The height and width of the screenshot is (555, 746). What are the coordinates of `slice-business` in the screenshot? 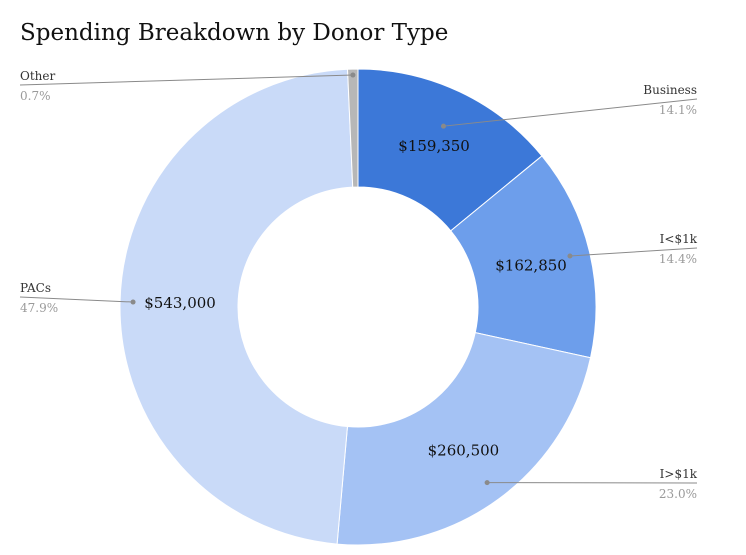 It's located at (450, 150).